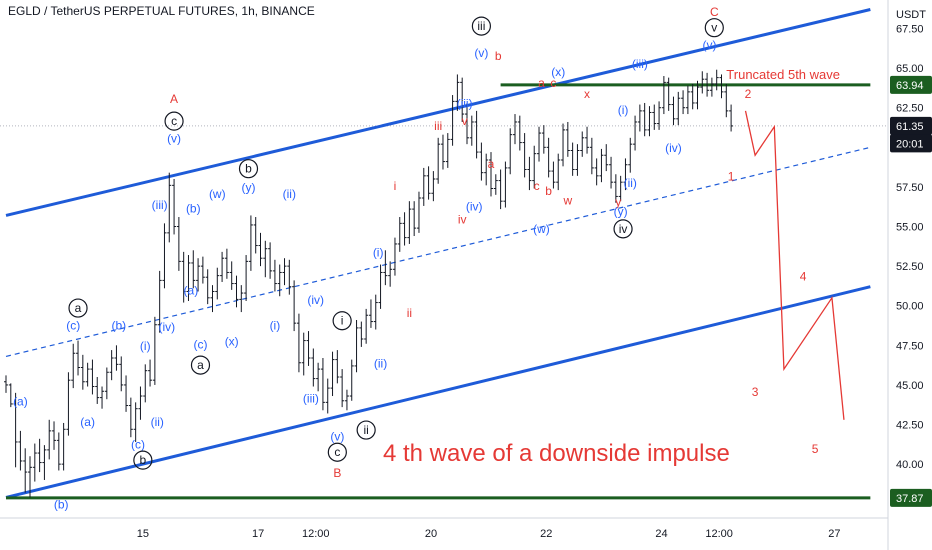 The width and height of the screenshot is (932, 550). Describe the element at coordinates (378, 253) in the screenshot. I see `wave-label: (i)` at that location.